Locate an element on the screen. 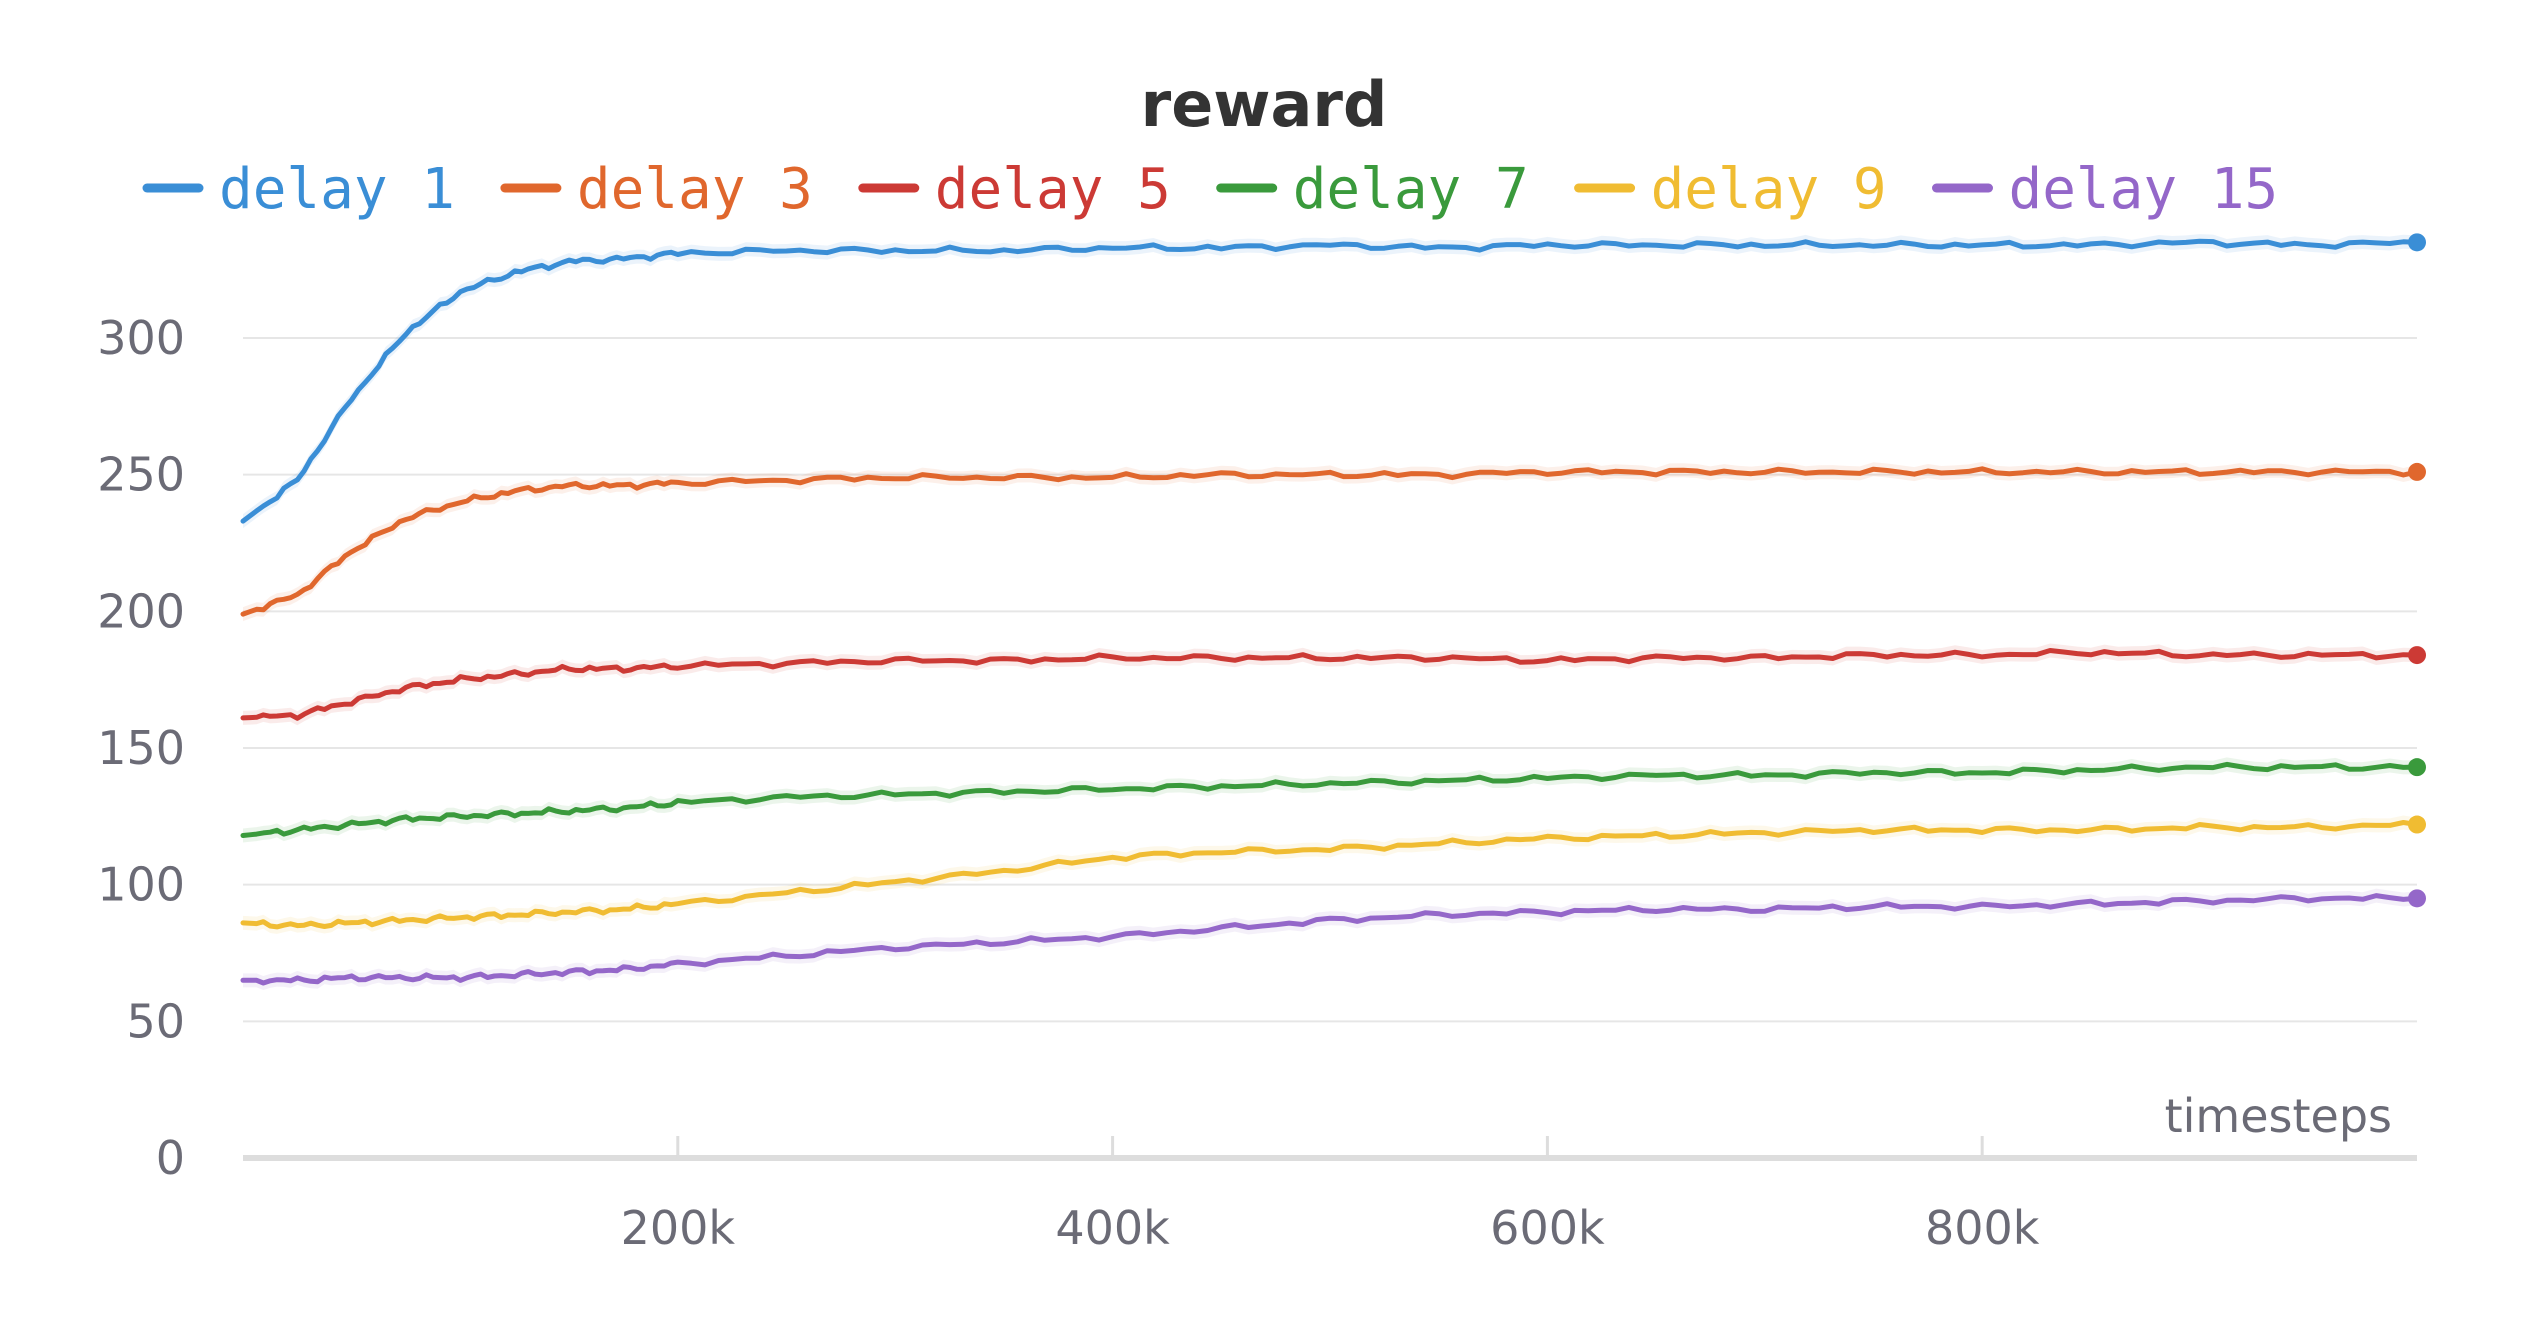 The height and width of the screenshot is (1328, 2528). x-axis-label: timesteps is located at coordinates (2278, 1116).